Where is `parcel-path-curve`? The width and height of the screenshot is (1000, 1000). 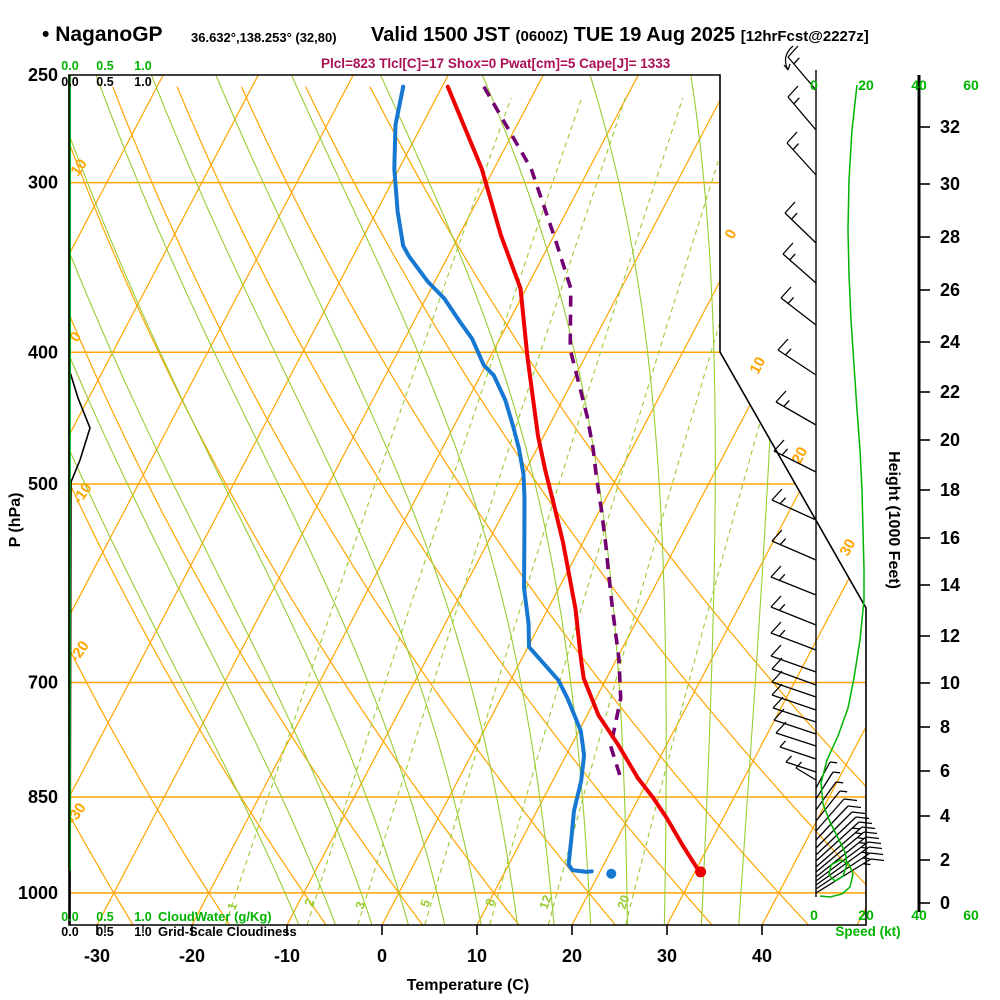
parcel-path-curve is located at coordinates (552, 432).